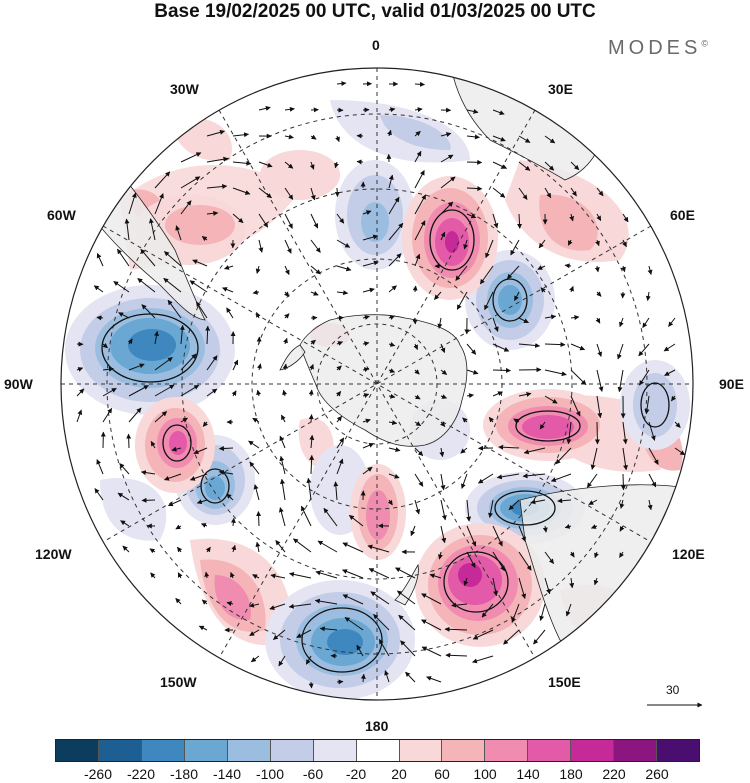 The width and height of the screenshot is (750, 783). I want to click on colorbar-tick-label: -180, so click(184, 774).